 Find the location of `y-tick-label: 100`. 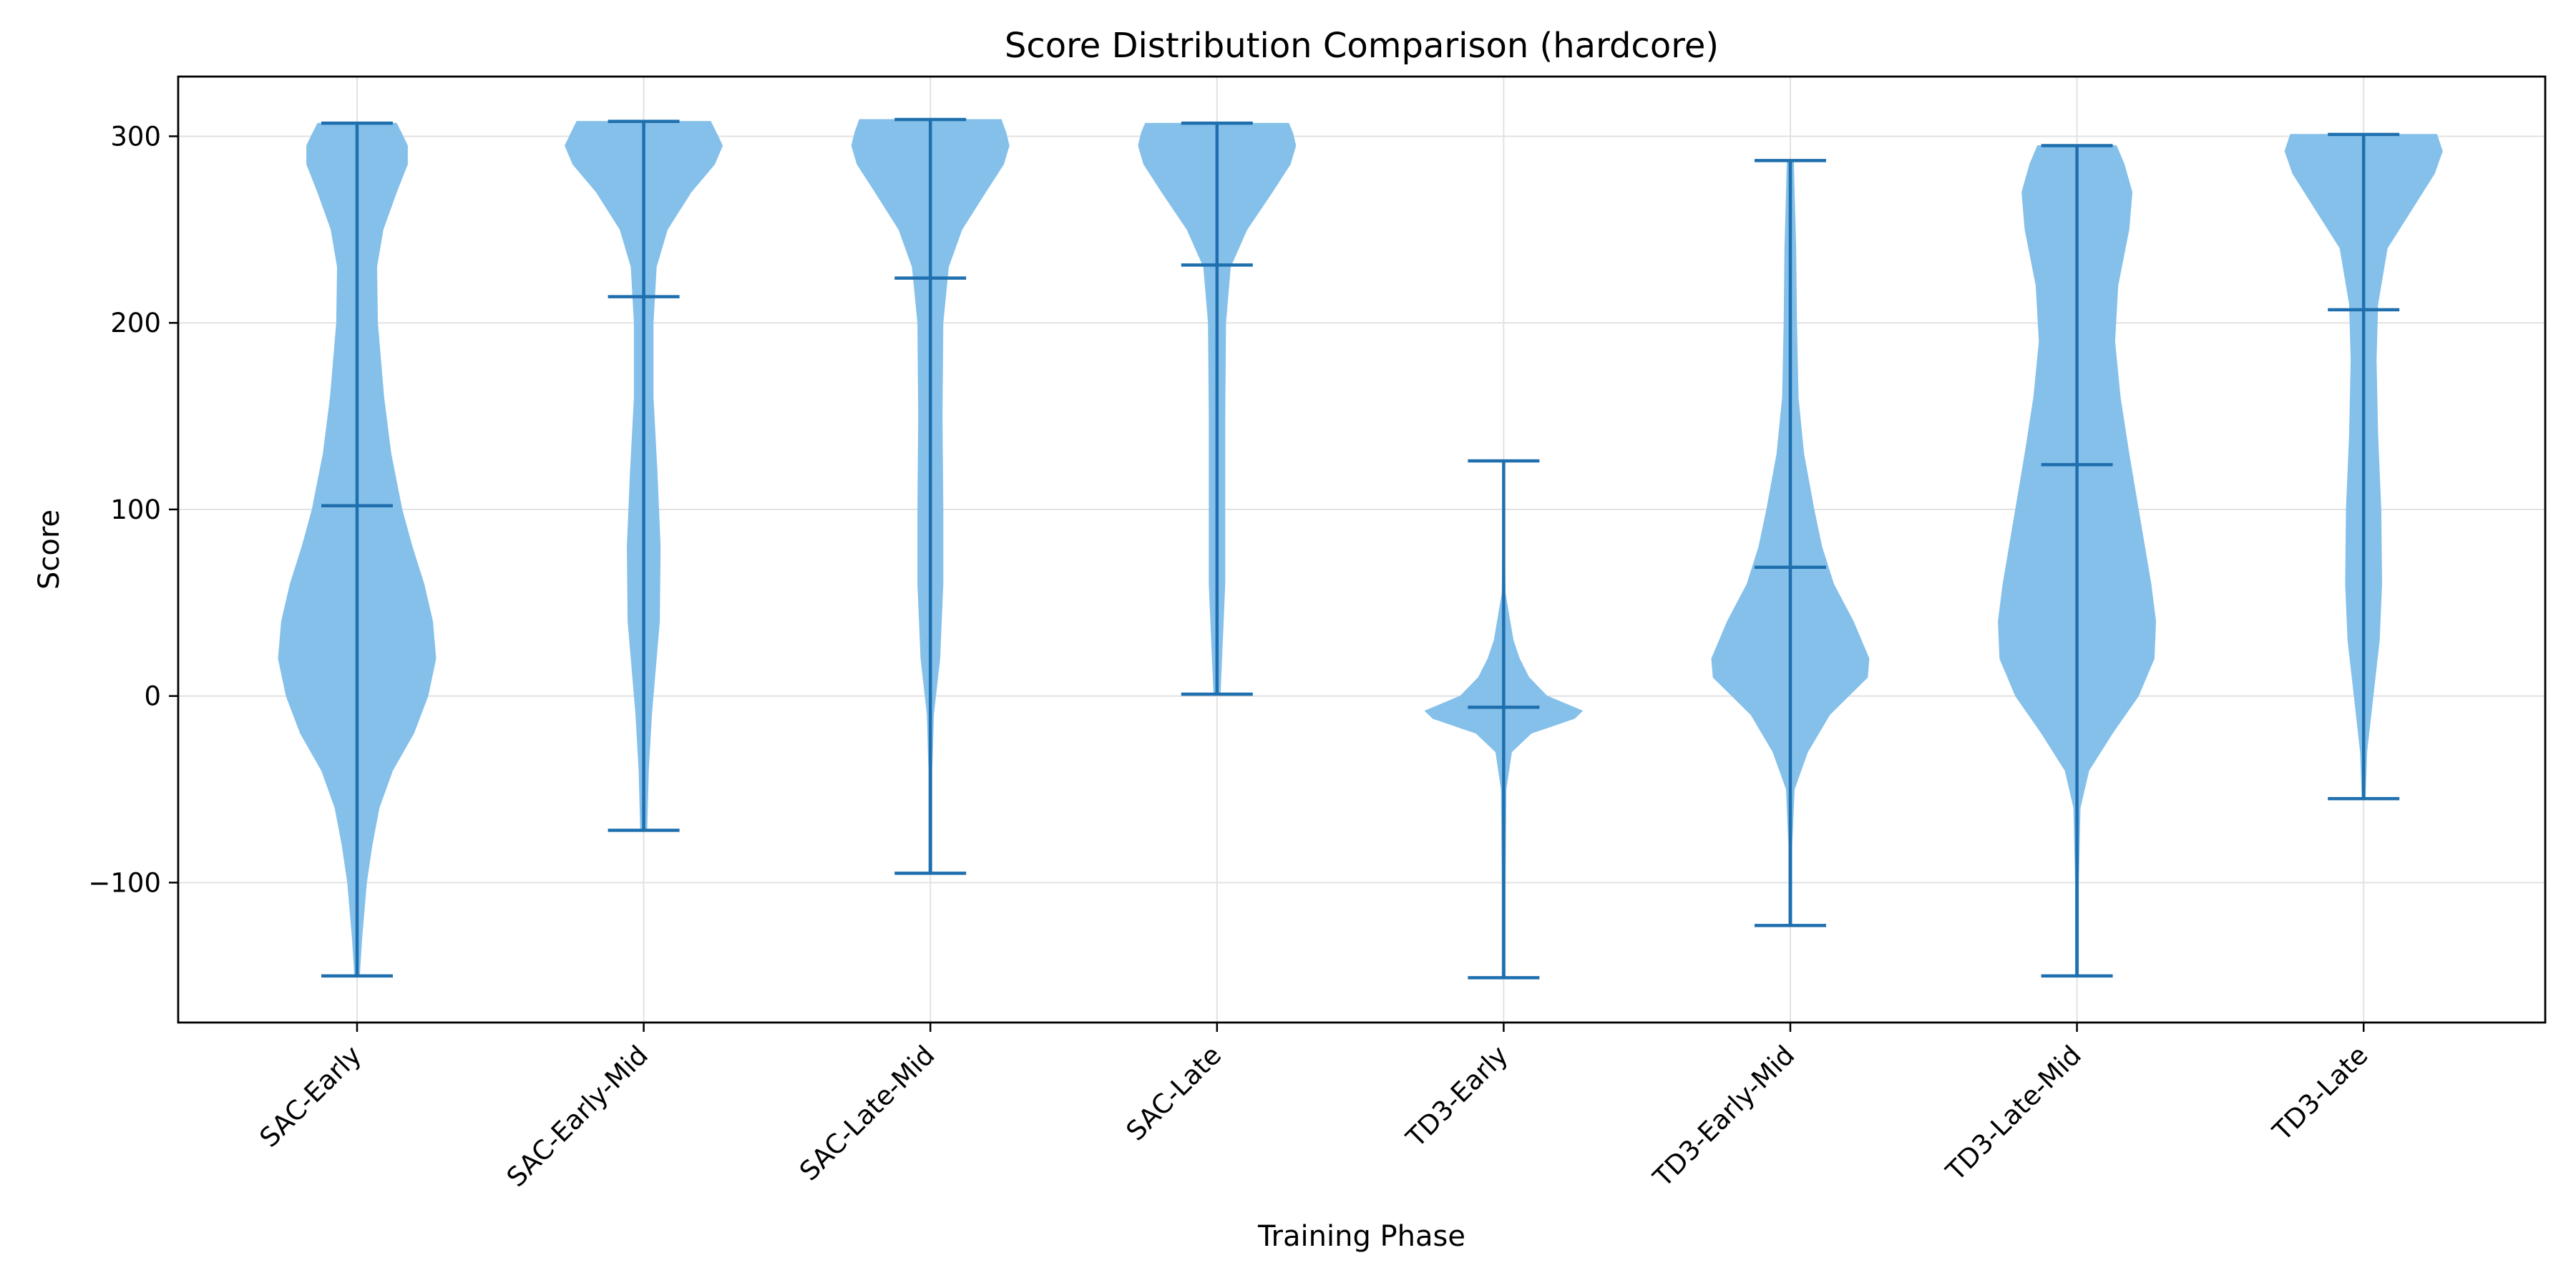

y-tick-label: 100 is located at coordinates (135, 509).